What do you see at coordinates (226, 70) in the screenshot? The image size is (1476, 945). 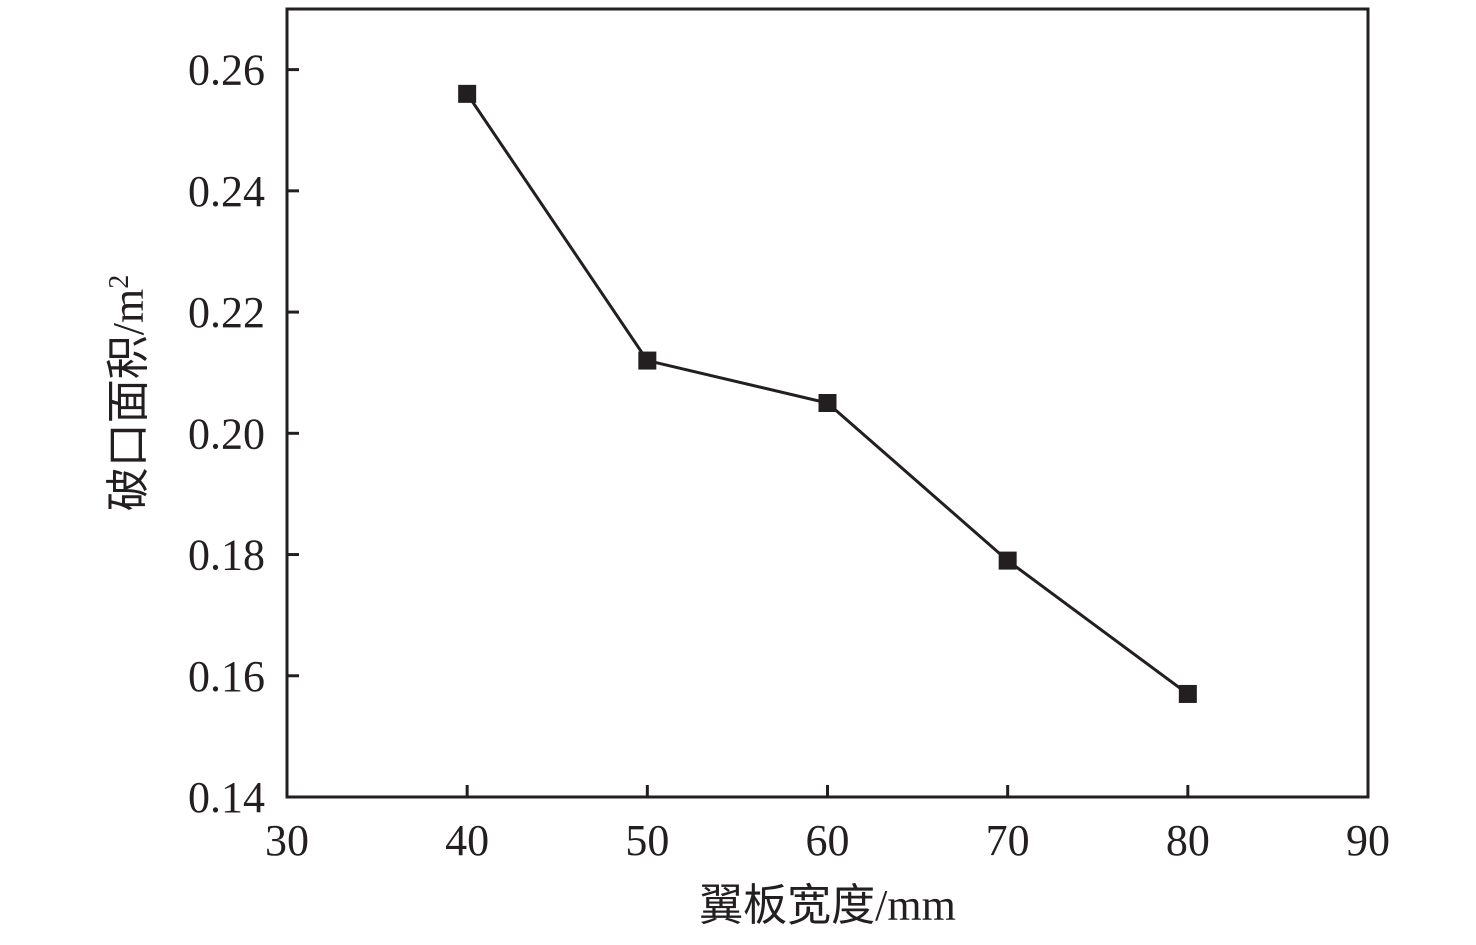 I see `y-tick-label-0.26: 0.26` at bounding box center [226, 70].